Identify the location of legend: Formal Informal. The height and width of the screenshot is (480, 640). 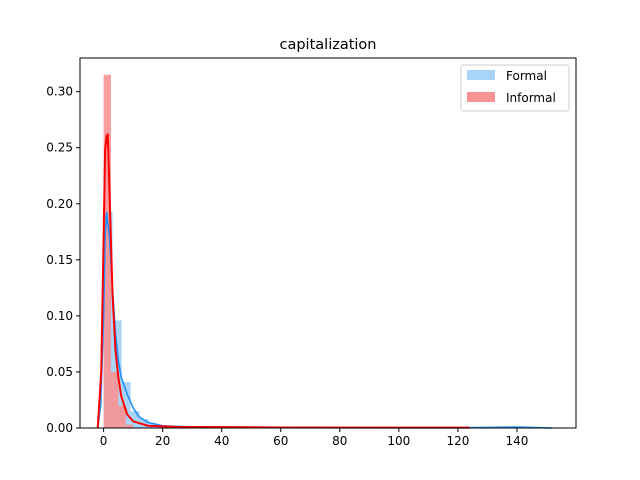
(515, 88).